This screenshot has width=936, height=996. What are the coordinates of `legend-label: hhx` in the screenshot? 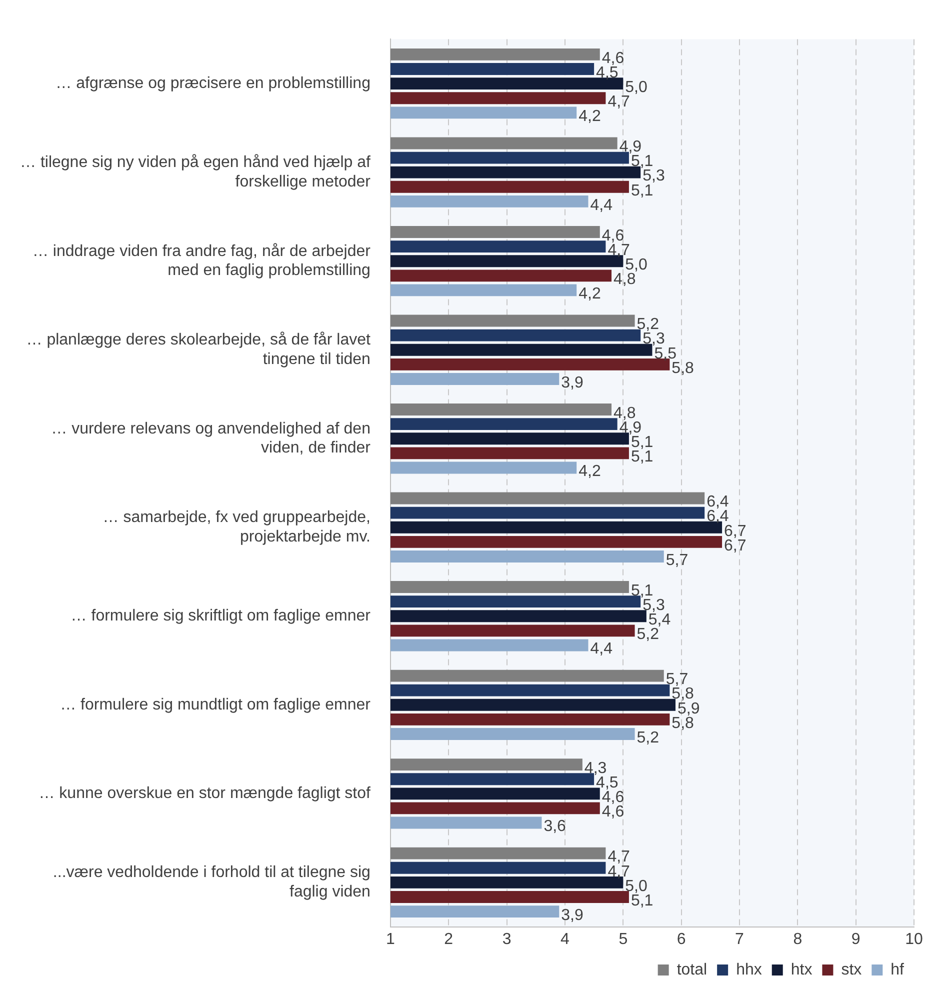 It's located at (749, 969).